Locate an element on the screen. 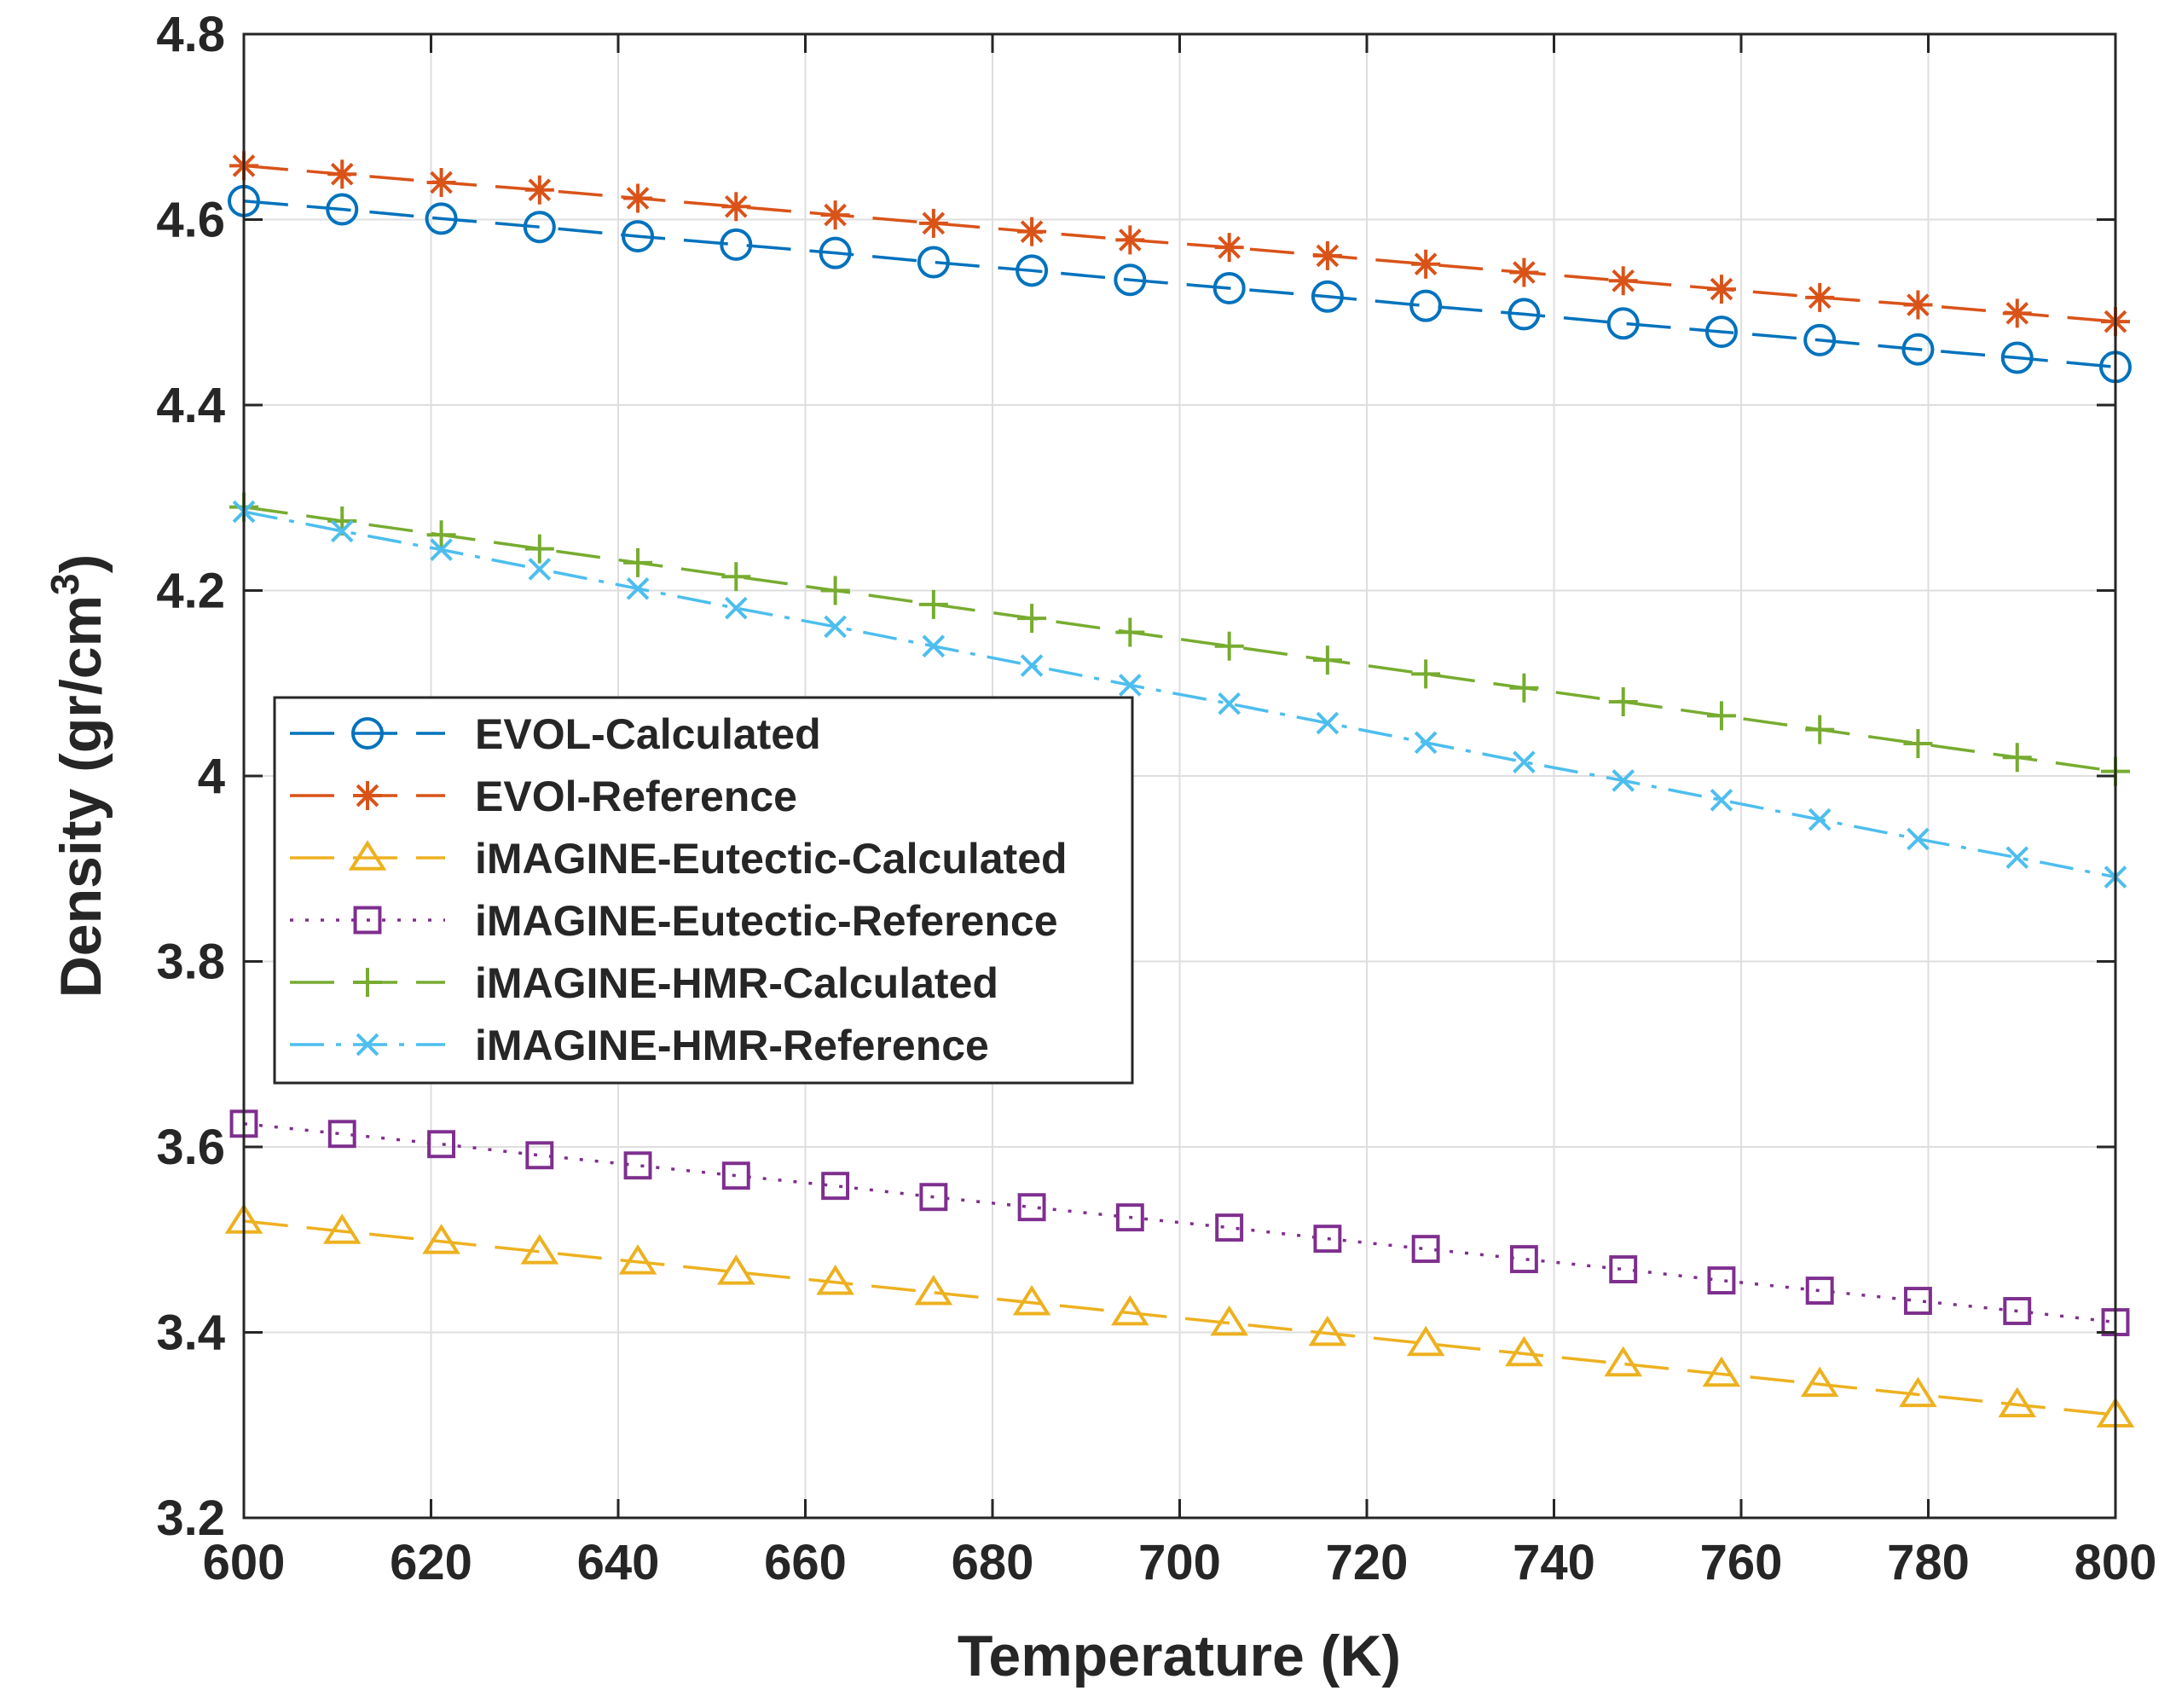 Image resolution: width=2176 pixels, height=1708 pixels. legend-entry-0-marker is located at coordinates (367, 733).